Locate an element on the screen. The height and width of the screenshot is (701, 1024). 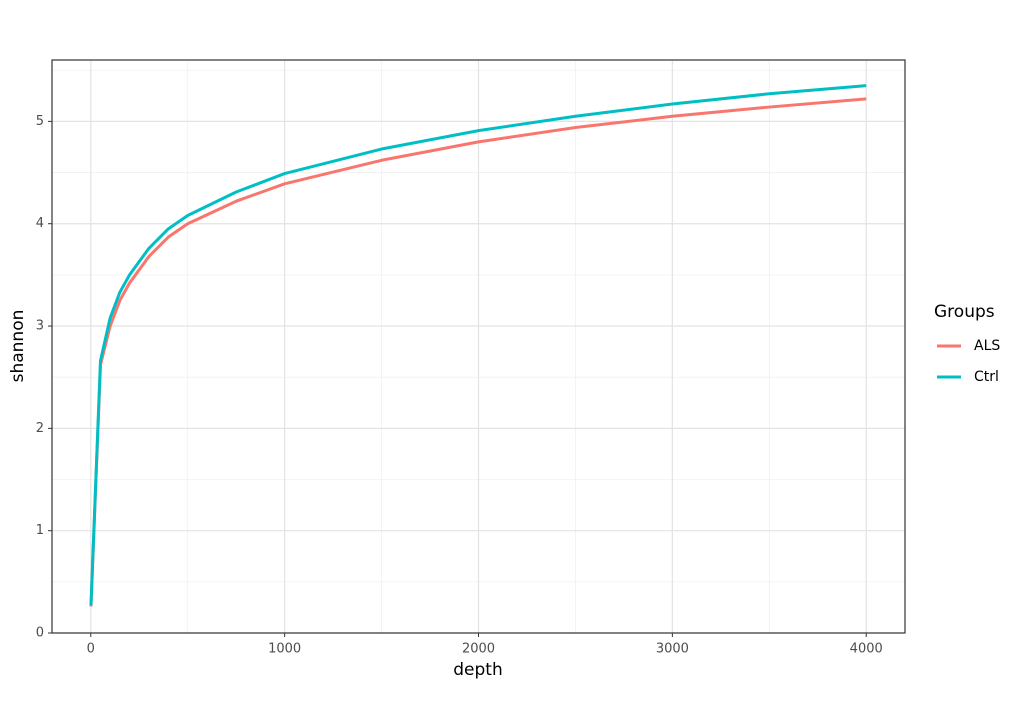
x-tick-label: 4000 is located at coordinates (866, 649).